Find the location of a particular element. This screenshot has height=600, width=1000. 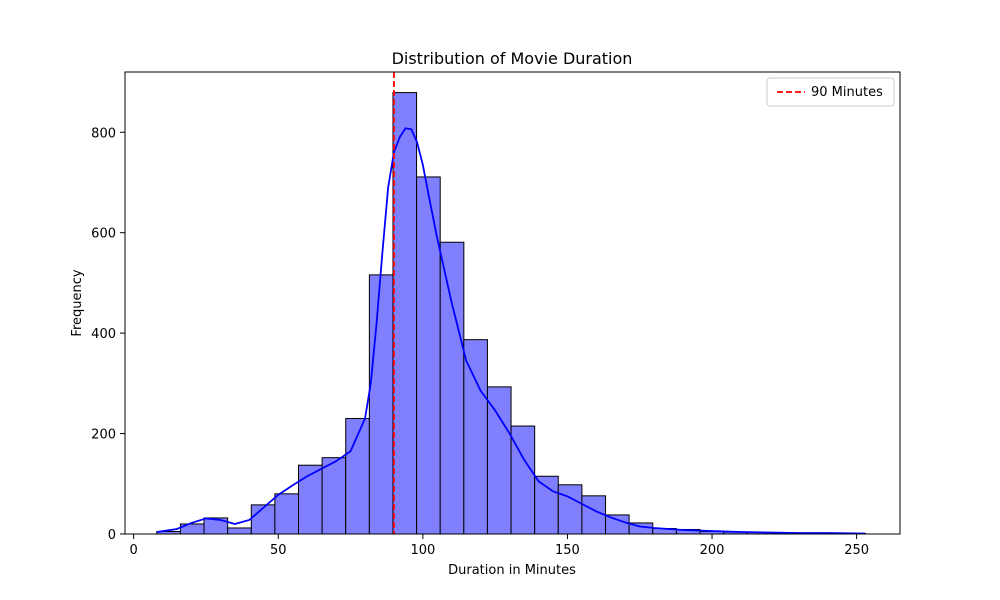

legend-box is located at coordinates (830, 92).